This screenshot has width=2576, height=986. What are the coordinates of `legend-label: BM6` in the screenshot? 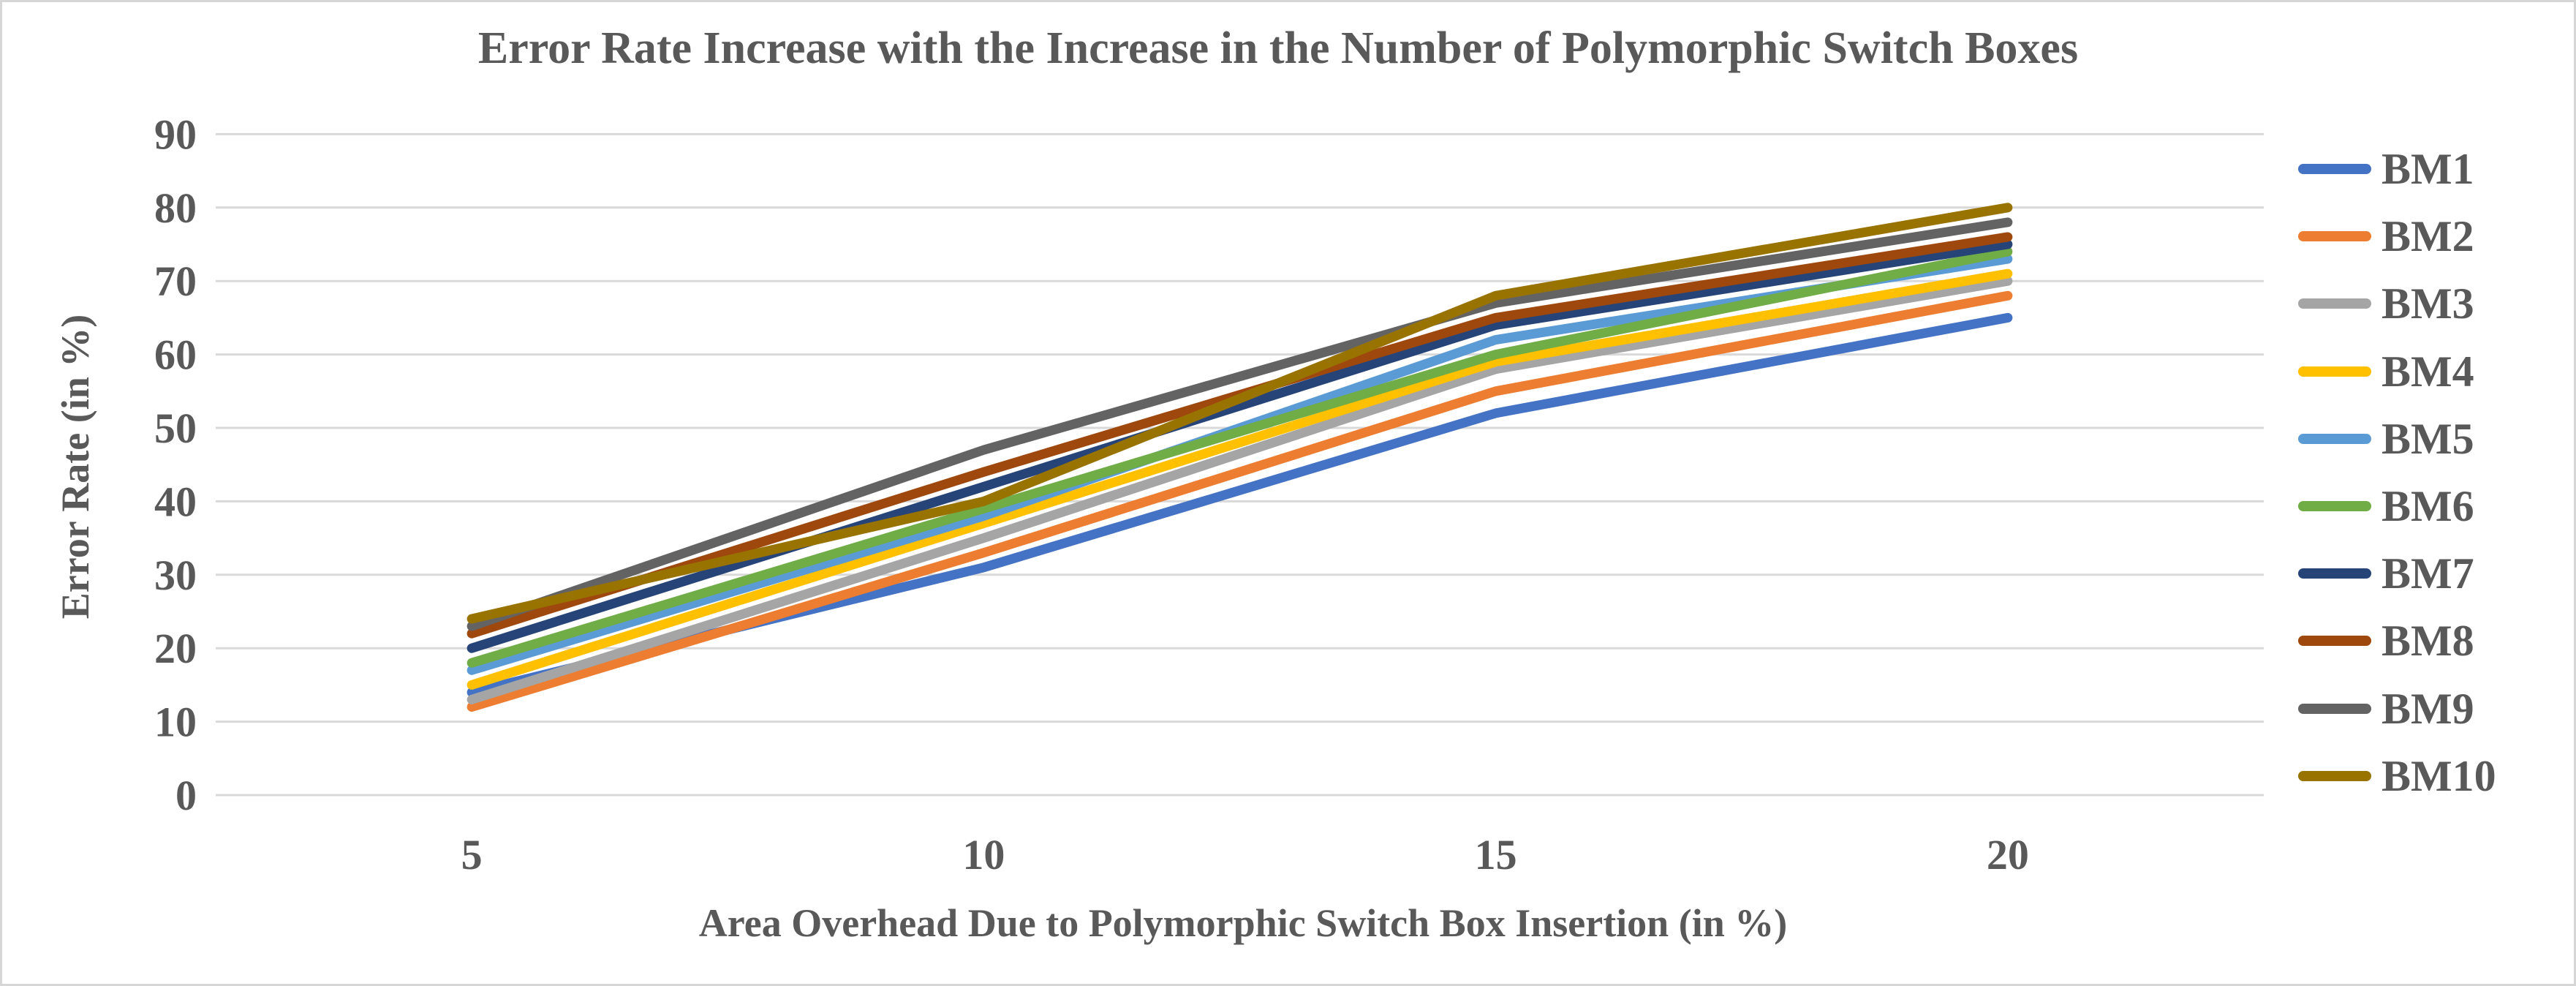 It's located at (2428, 506).